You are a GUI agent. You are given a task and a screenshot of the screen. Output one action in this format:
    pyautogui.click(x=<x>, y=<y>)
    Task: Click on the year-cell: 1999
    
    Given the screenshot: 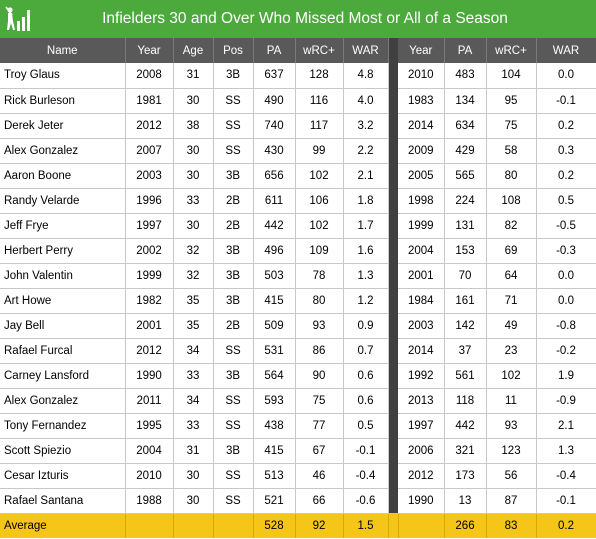 What is the action you would take?
    pyautogui.click(x=149, y=276)
    